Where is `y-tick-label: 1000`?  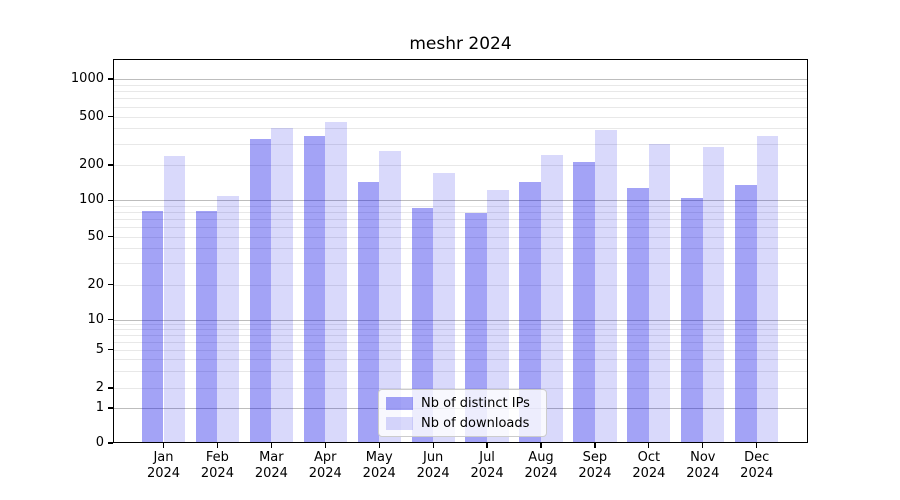
y-tick-label: 1000 is located at coordinates (87, 78).